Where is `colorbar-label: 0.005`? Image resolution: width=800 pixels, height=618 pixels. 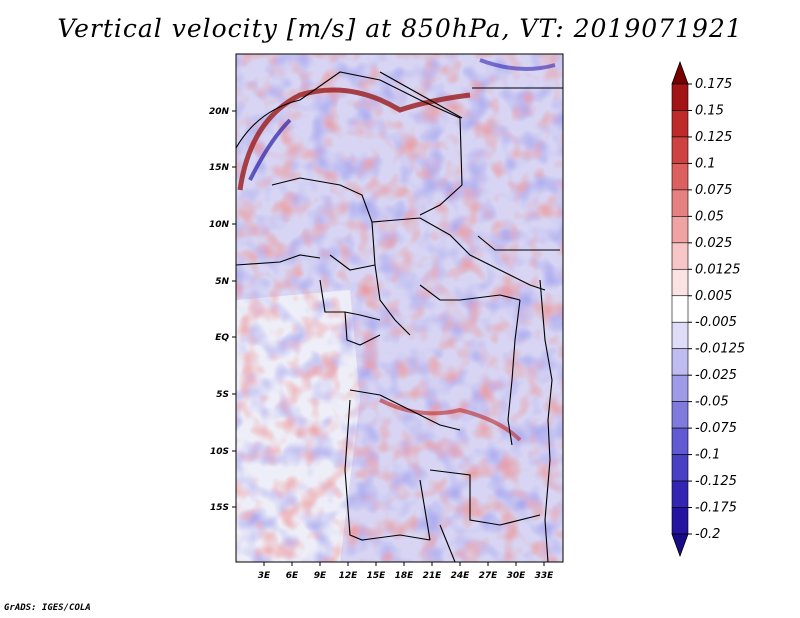 colorbar-label: 0.005 is located at coordinates (713, 296).